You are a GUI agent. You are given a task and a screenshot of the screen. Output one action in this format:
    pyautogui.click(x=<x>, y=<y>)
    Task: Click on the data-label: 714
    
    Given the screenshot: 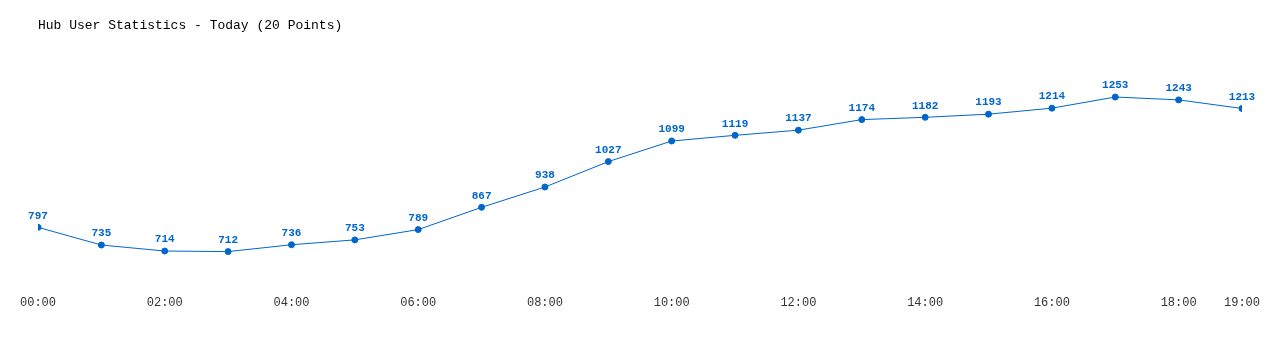 What is the action you would take?
    pyautogui.click(x=165, y=239)
    